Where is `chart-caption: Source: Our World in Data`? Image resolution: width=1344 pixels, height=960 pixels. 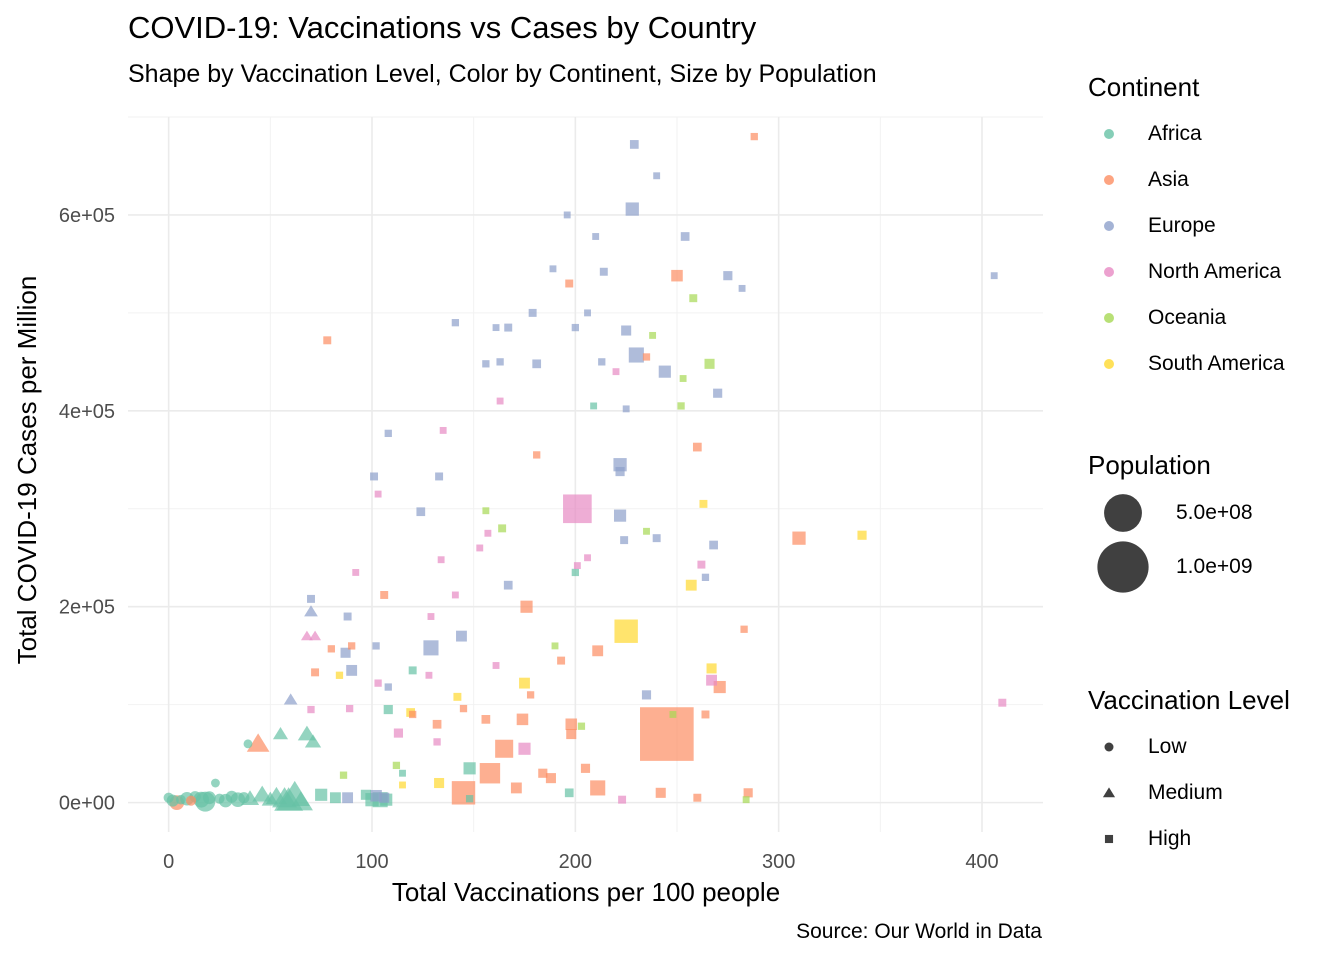
chart-caption: Source: Our World in Data is located at coordinates (919, 931).